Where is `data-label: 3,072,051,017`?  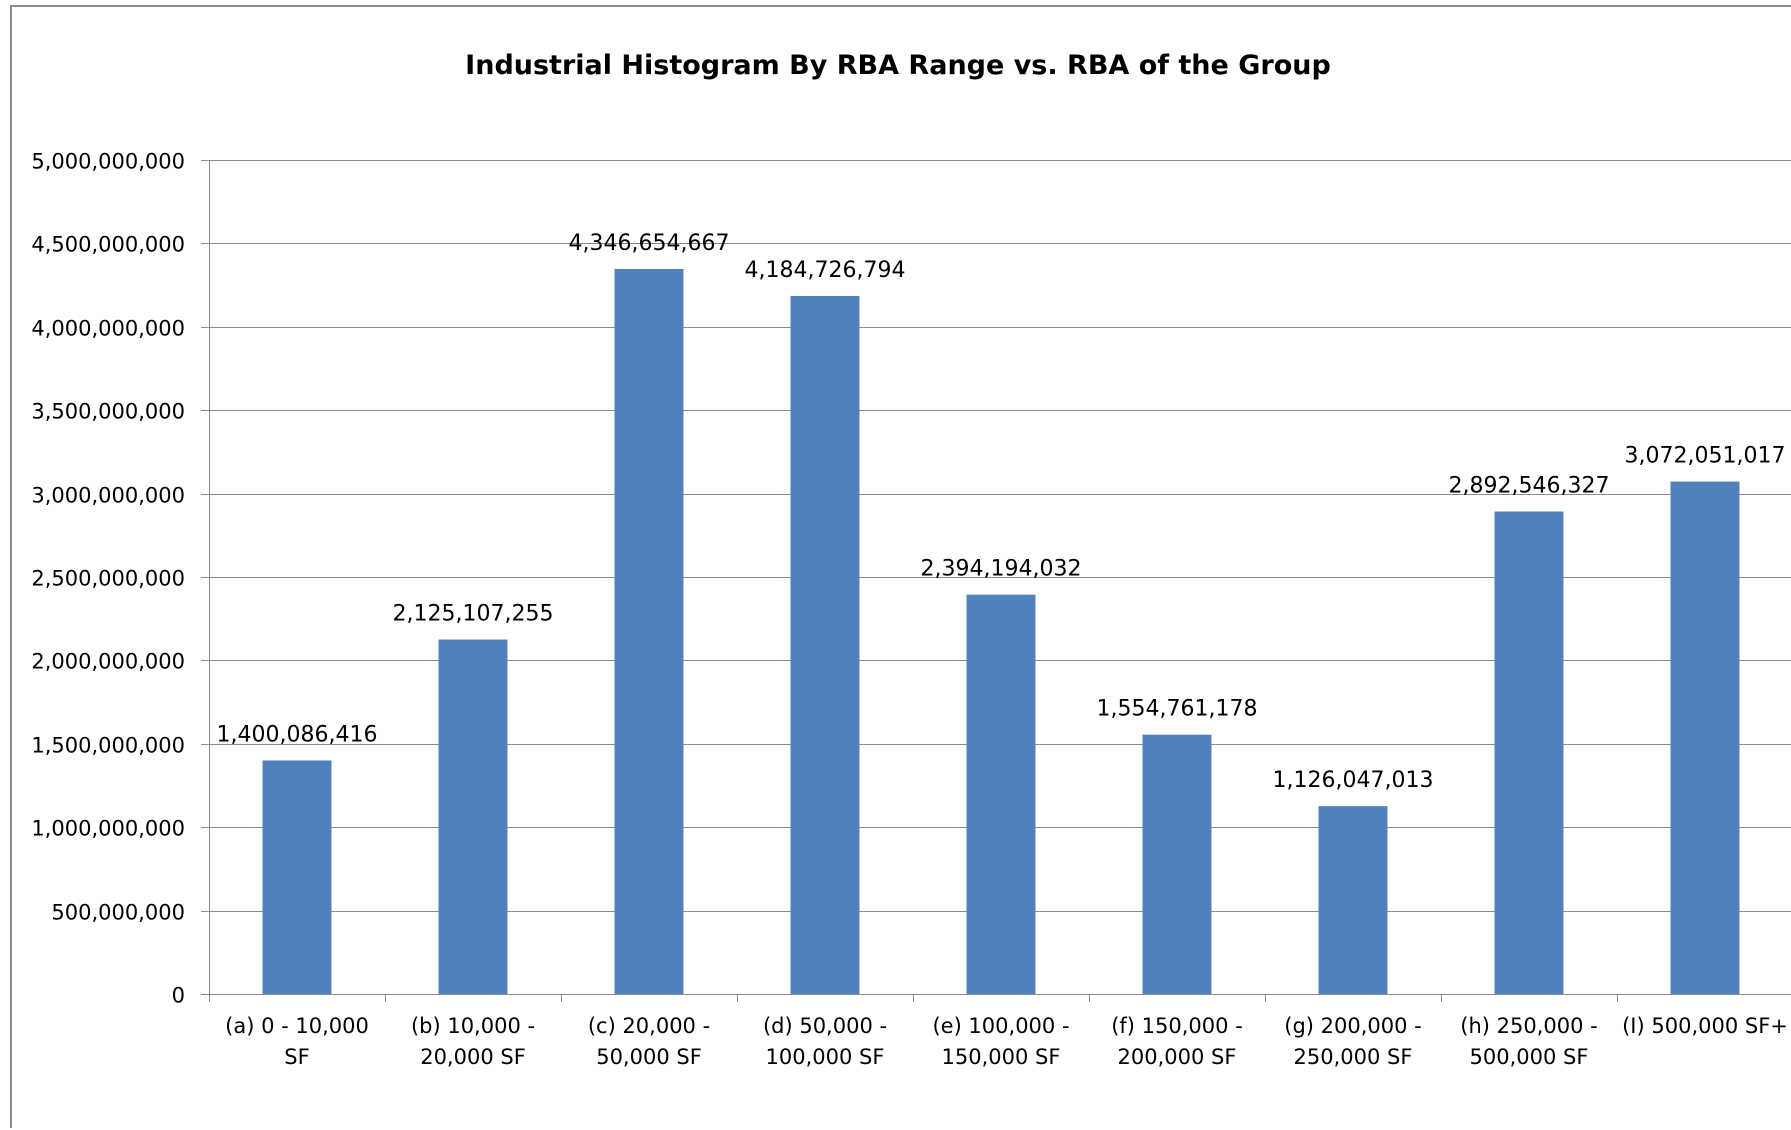 data-label: 3,072,051,017 is located at coordinates (1705, 456).